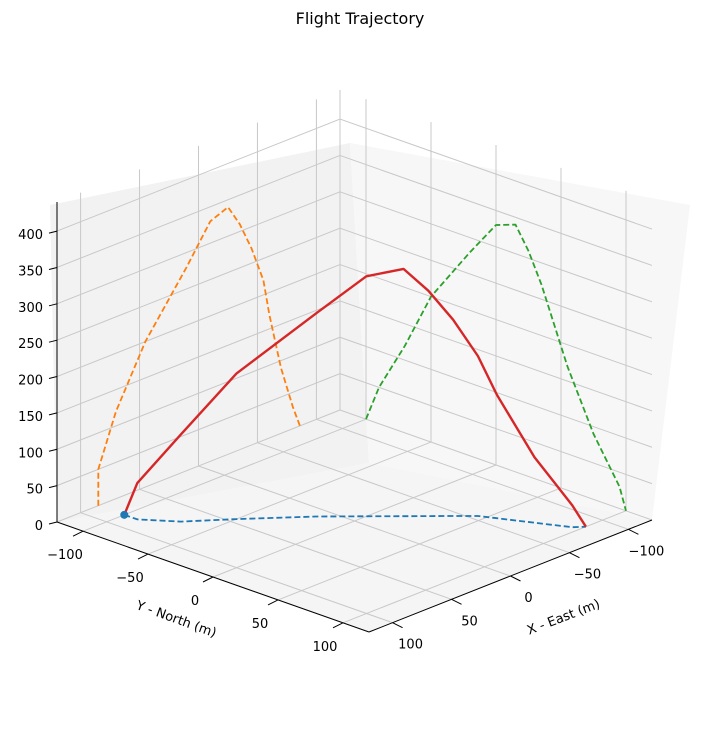 The height and width of the screenshot is (735, 716). I want to click on x-tick-label: −50, so click(587, 575).